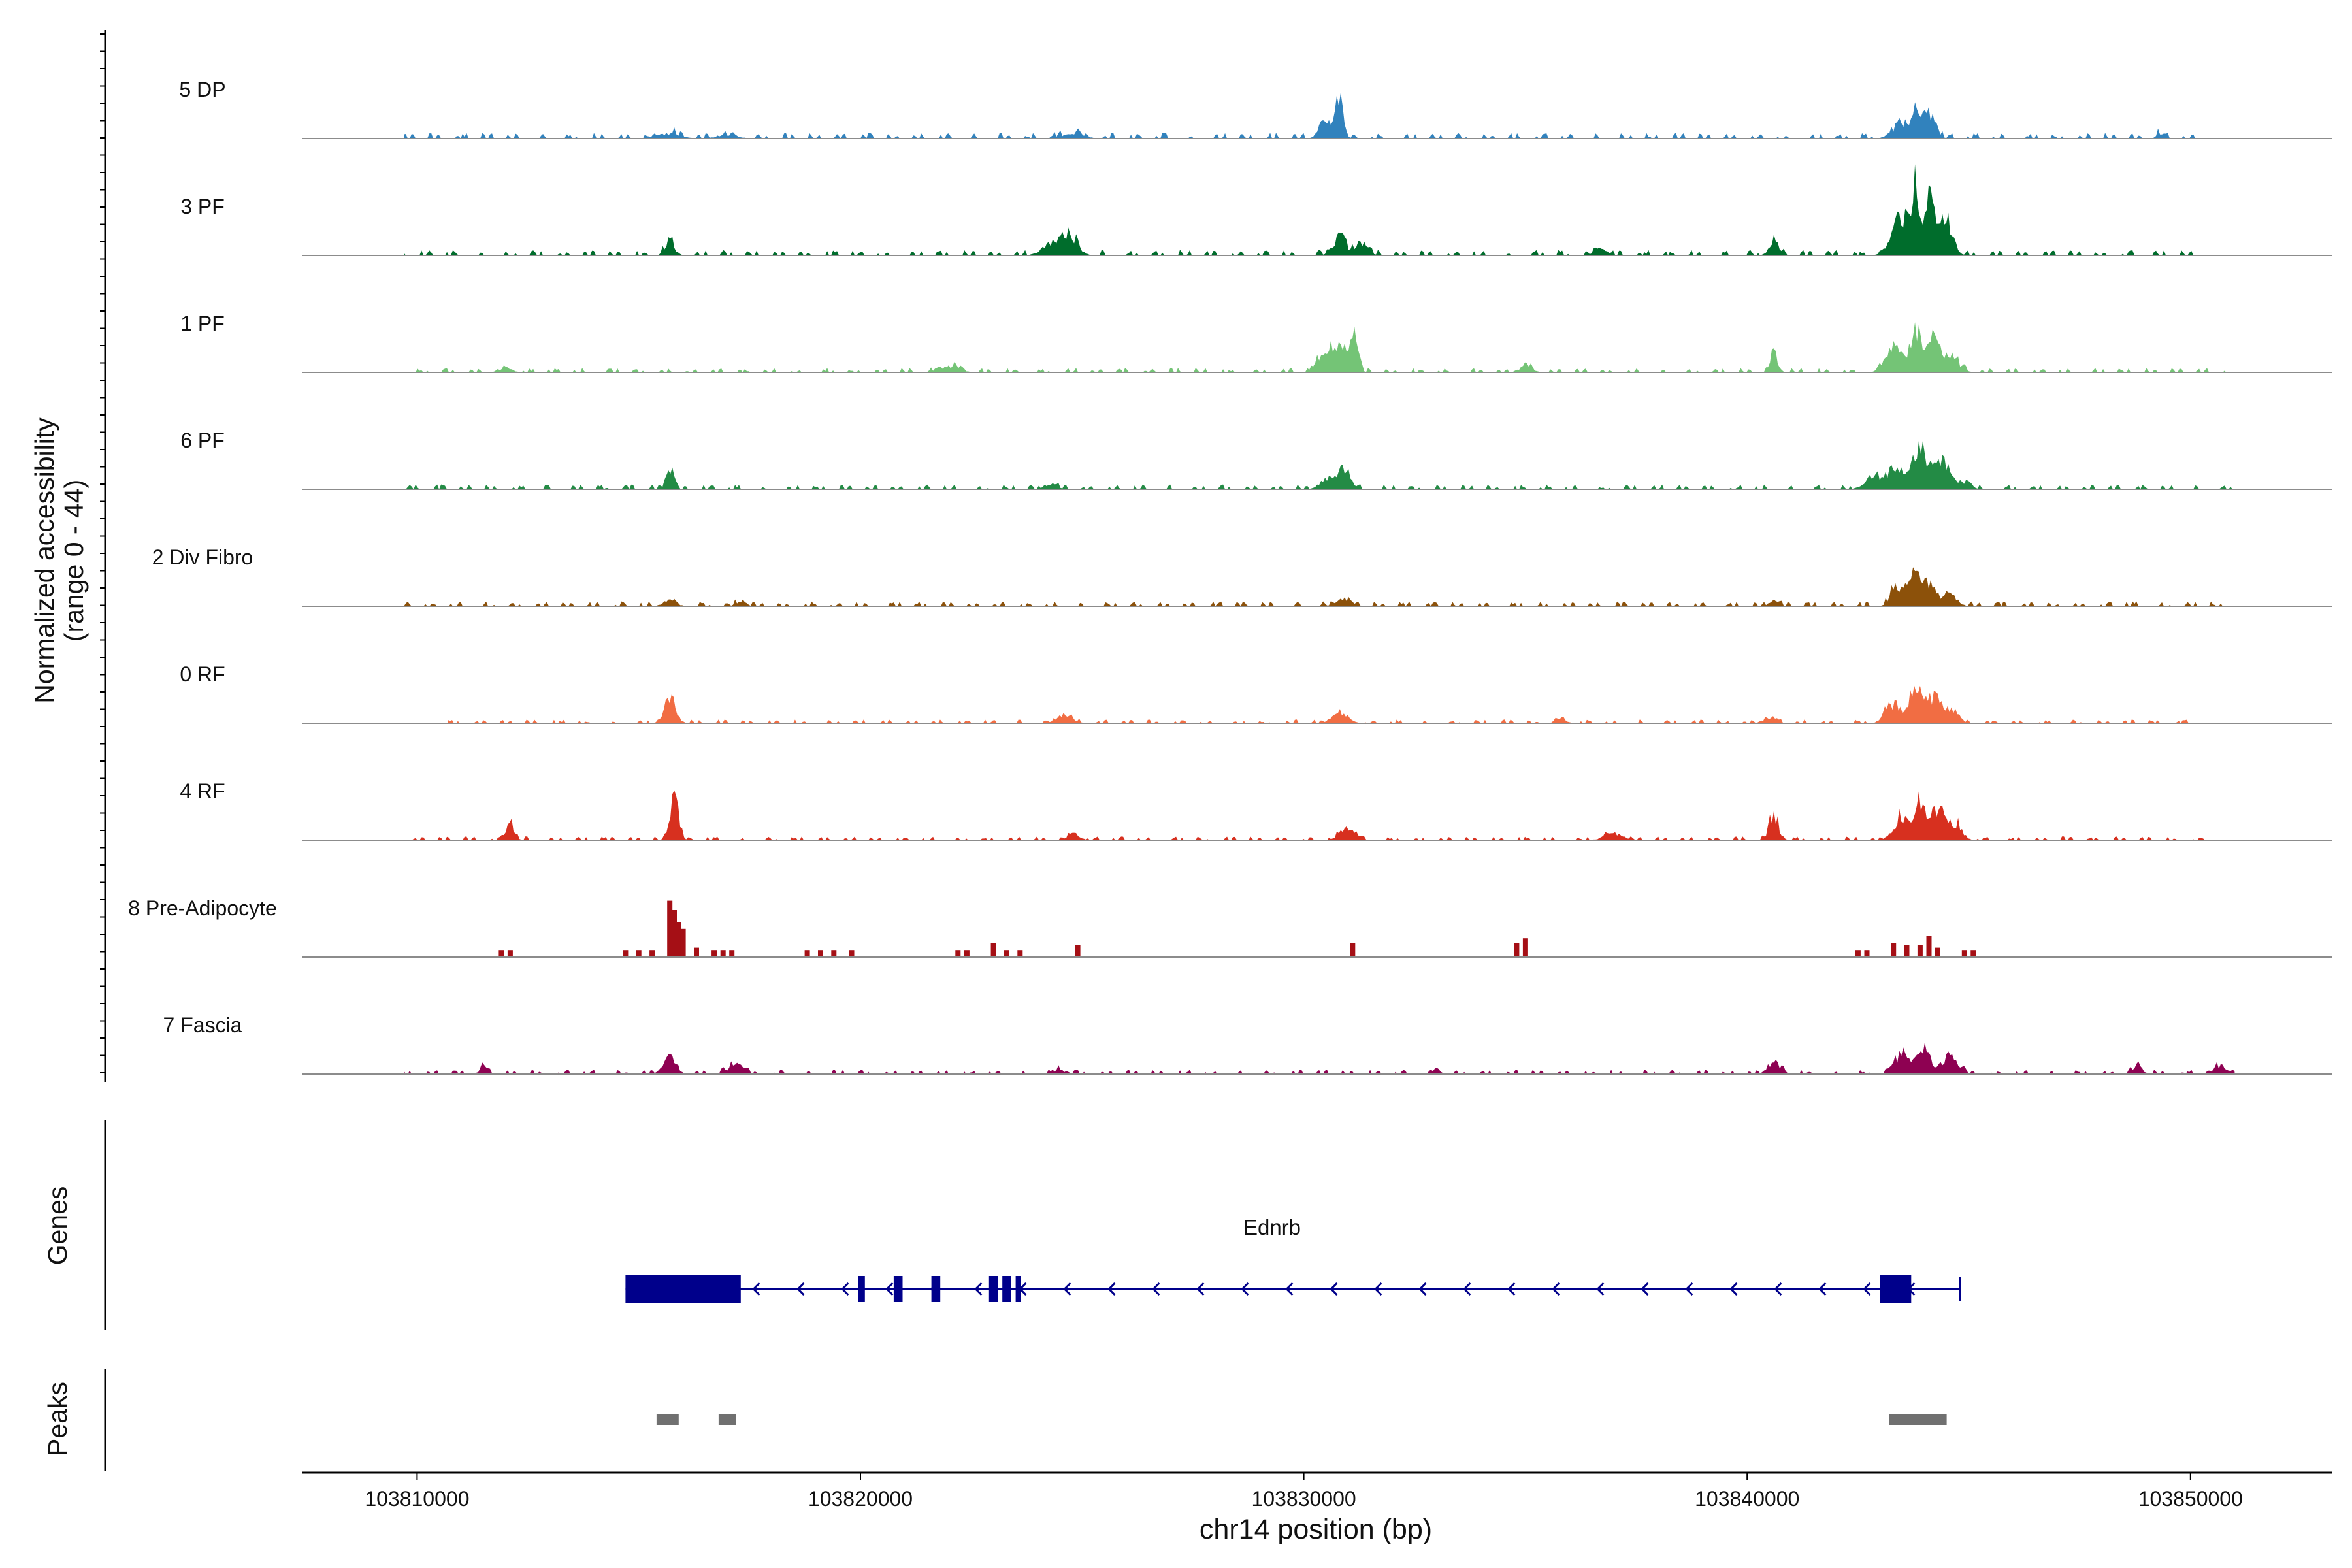 The image size is (2352, 1568). I want to click on coverage-y-ticks, so click(102, 553).